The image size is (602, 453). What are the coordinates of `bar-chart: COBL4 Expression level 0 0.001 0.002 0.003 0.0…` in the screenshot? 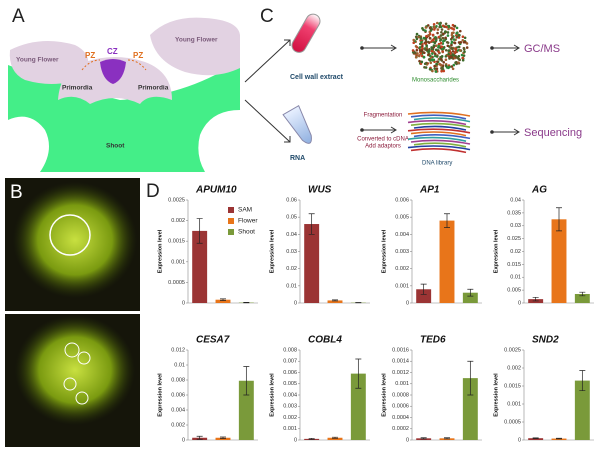 It's located at (319, 389).